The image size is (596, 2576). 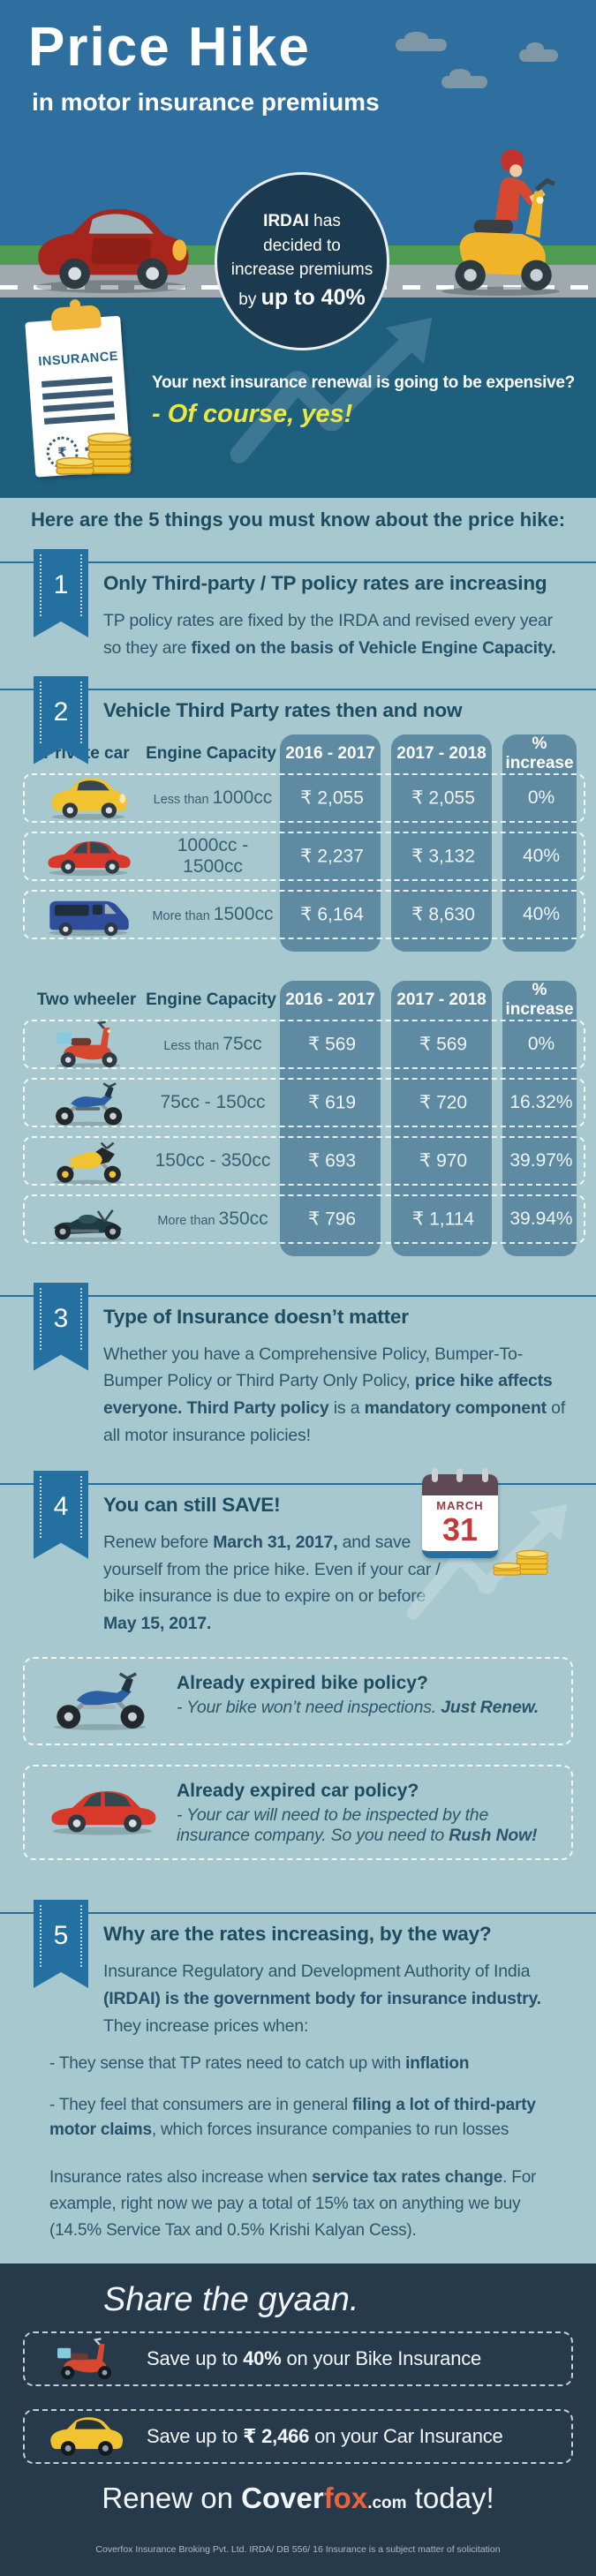 I want to click on rate-2016-2017: ₹ 2,237, so click(x=332, y=857).